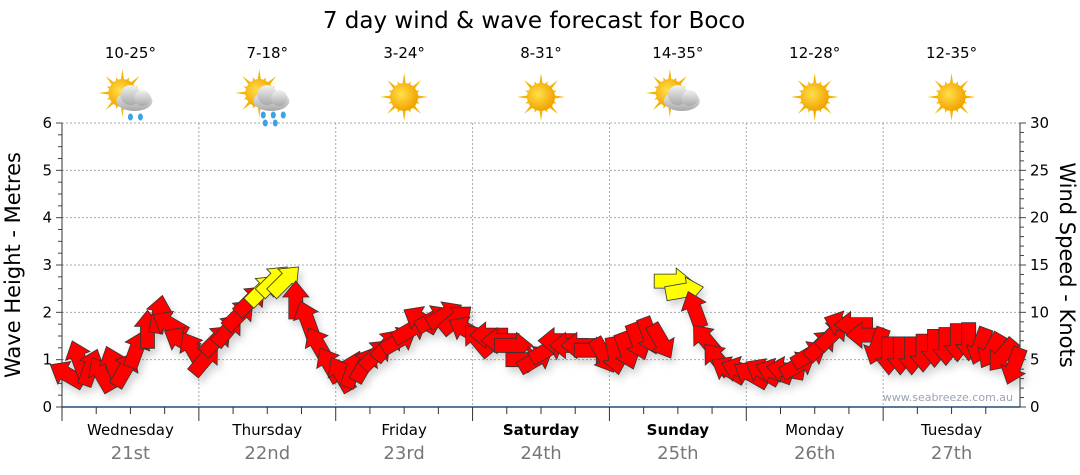 This screenshot has height=475, width=1080. What do you see at coordinates (814, 53) in the screenshot?
I see `day-temp: 12-28°` at bounding box center [814, 53].